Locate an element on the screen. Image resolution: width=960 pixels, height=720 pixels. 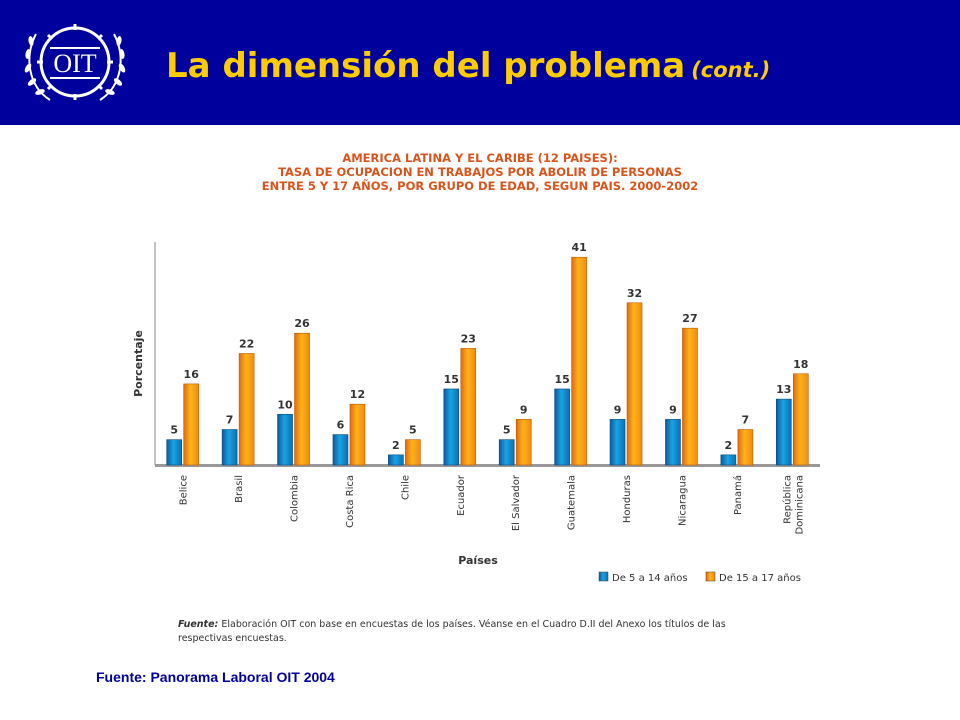
data-label-age-5-14-9: 9 is located at coordinates (673, 409).